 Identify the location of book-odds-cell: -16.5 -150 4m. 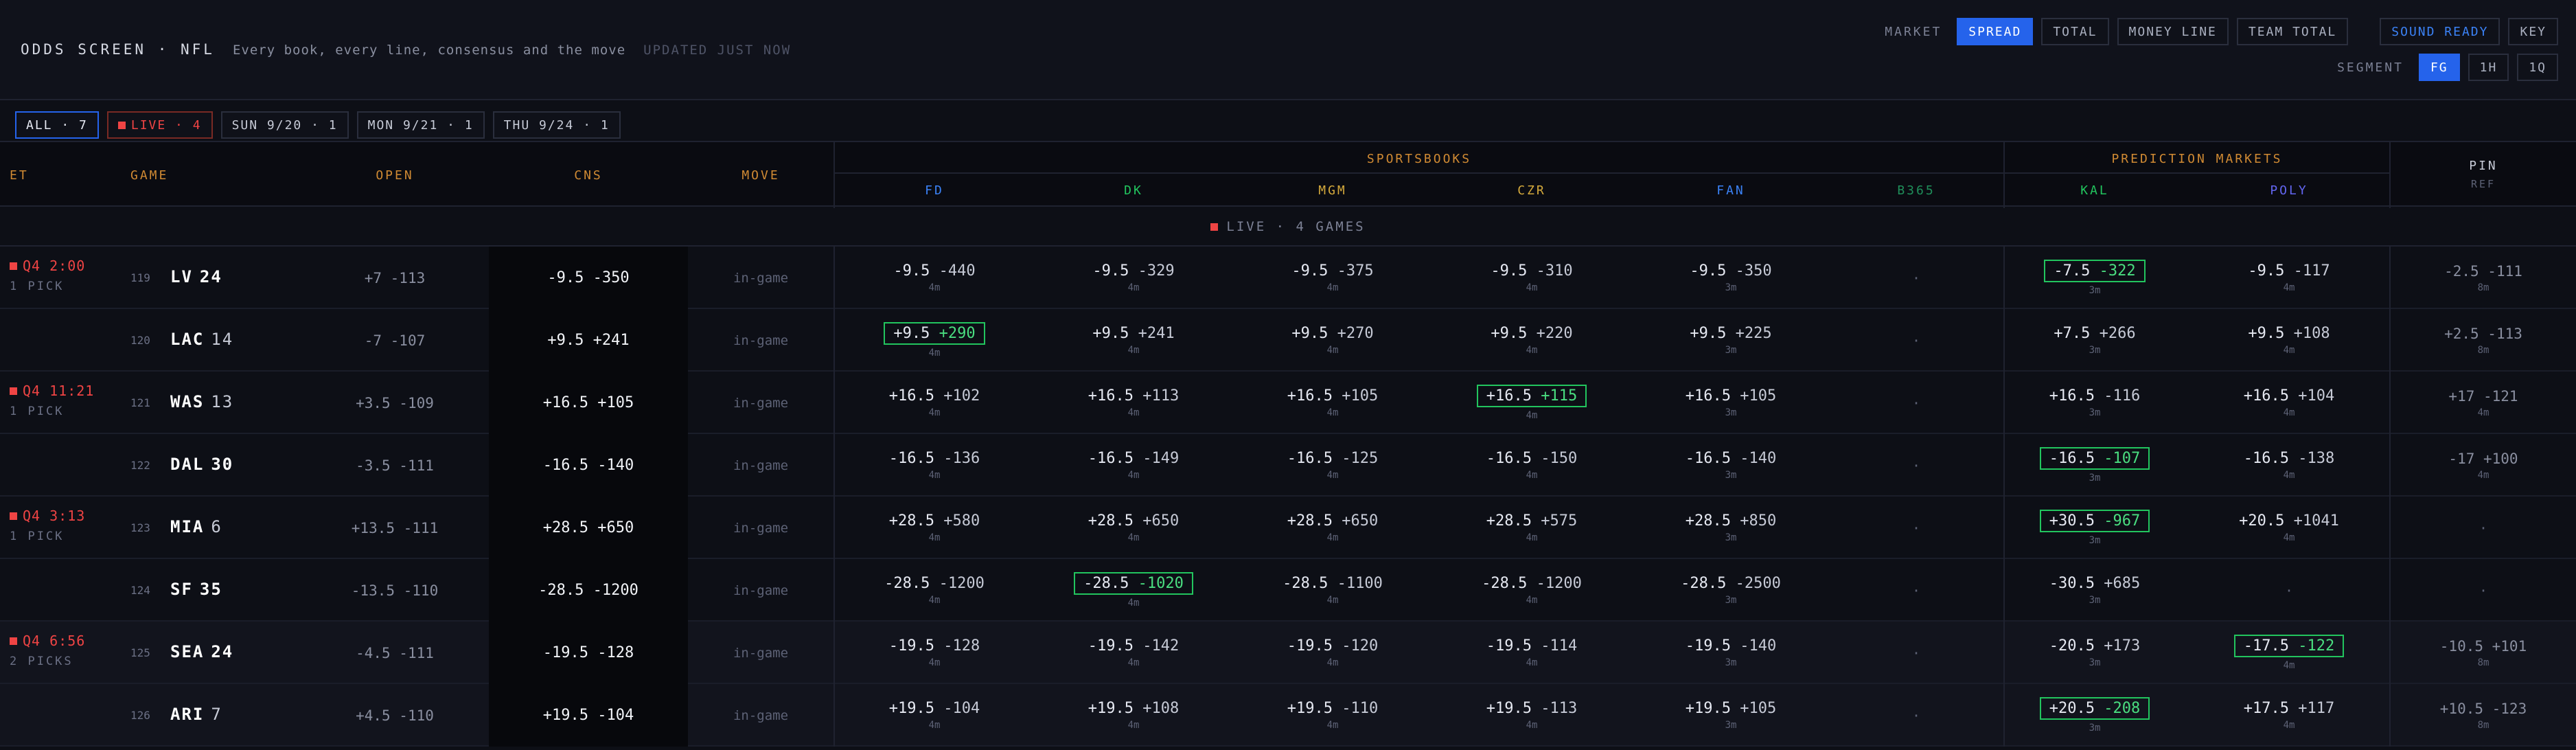
(1532, 465).